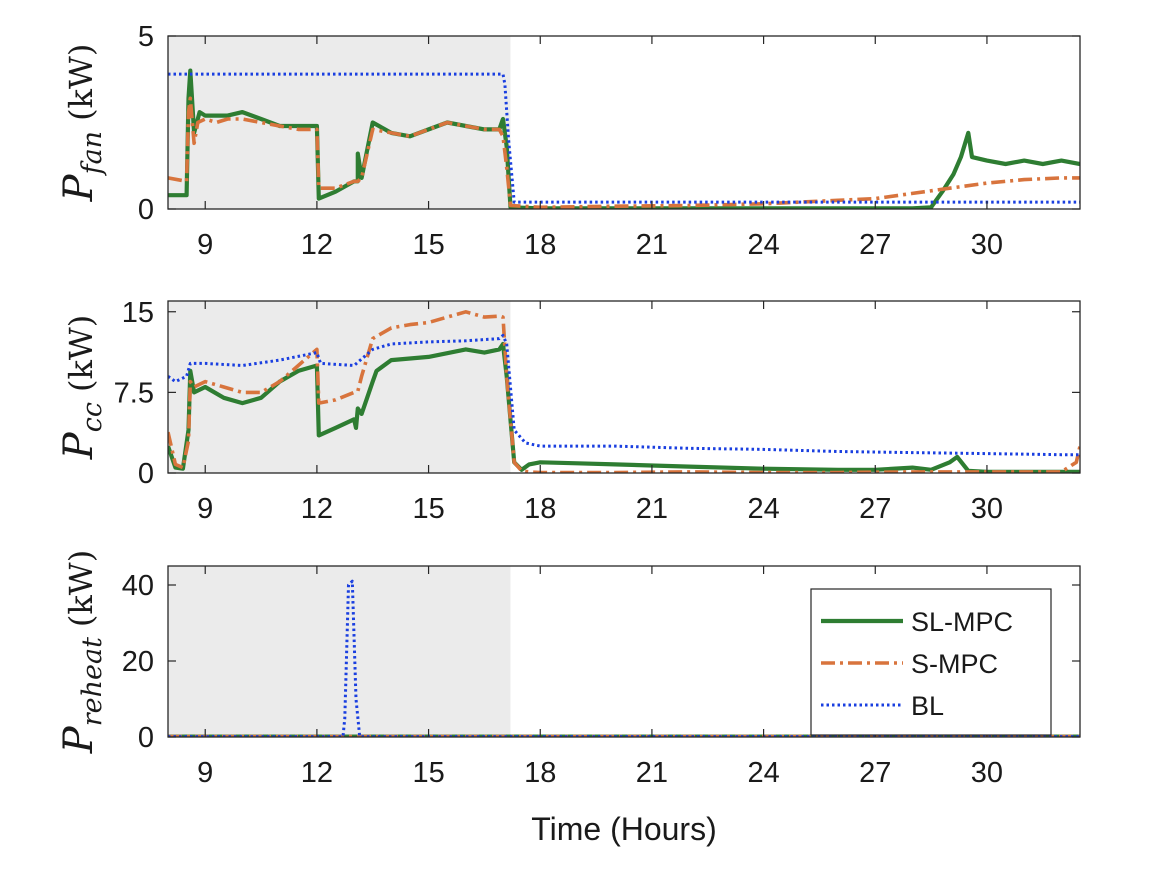 The width and height of the screenshot is (1160, 877). Describe the element at coordinates (962, 622) in the screenshot. I see `legend-label-sl-mpc: SL-MPC` at that location.